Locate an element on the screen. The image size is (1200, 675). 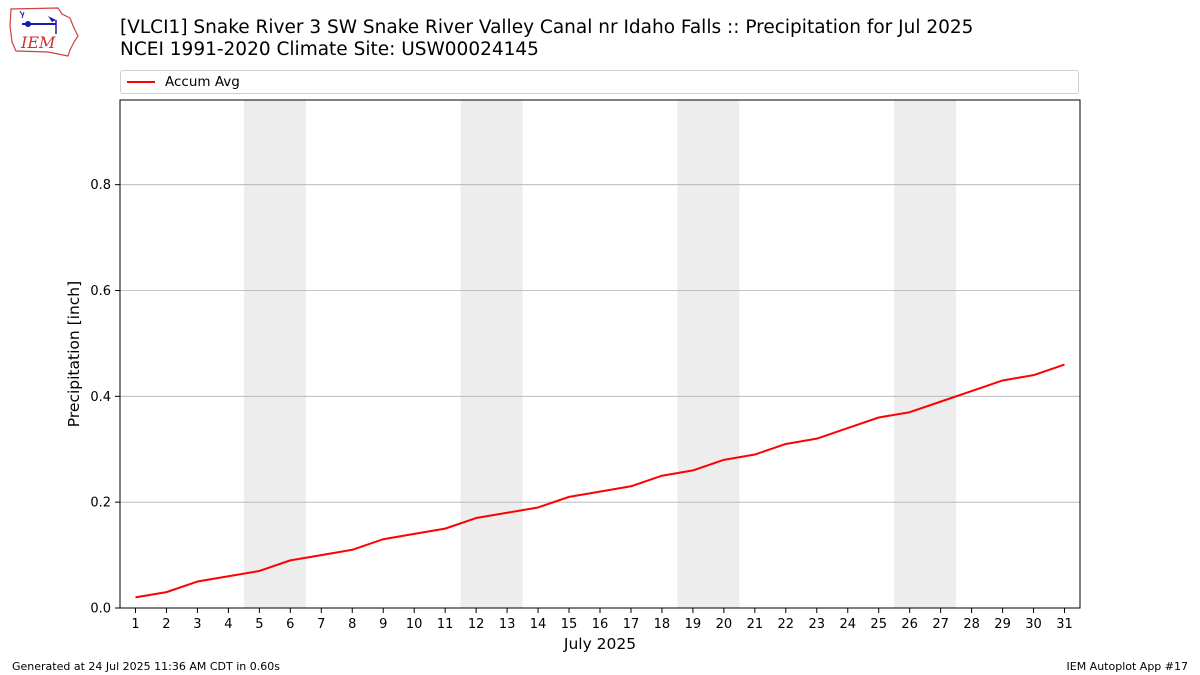
x-tick-label: 14 is located at coordinates (538, 624).